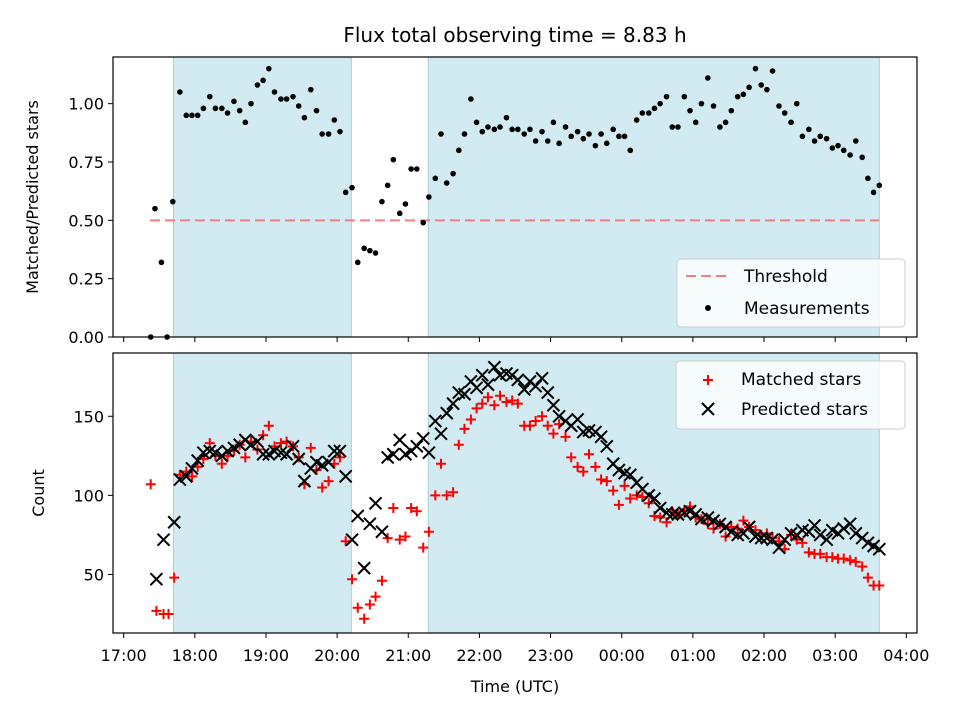 This screenshot has width=960, height=720. I want to click on x-tick-label-9: 02:00, so click(764, 655).